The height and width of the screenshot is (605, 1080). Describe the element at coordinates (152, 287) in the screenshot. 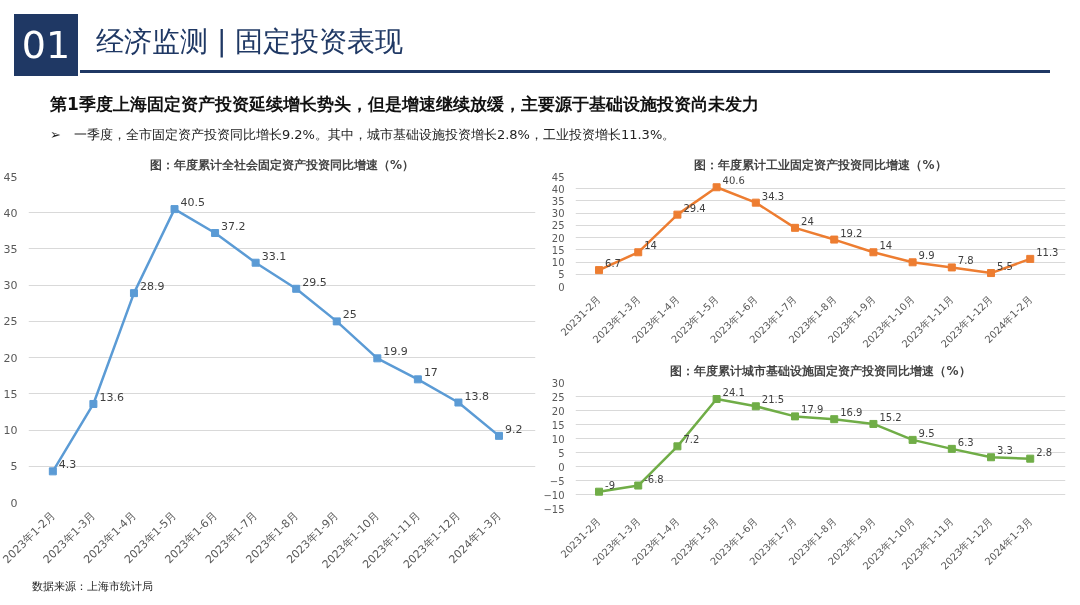

I see `data-label: 28.9` at that location.